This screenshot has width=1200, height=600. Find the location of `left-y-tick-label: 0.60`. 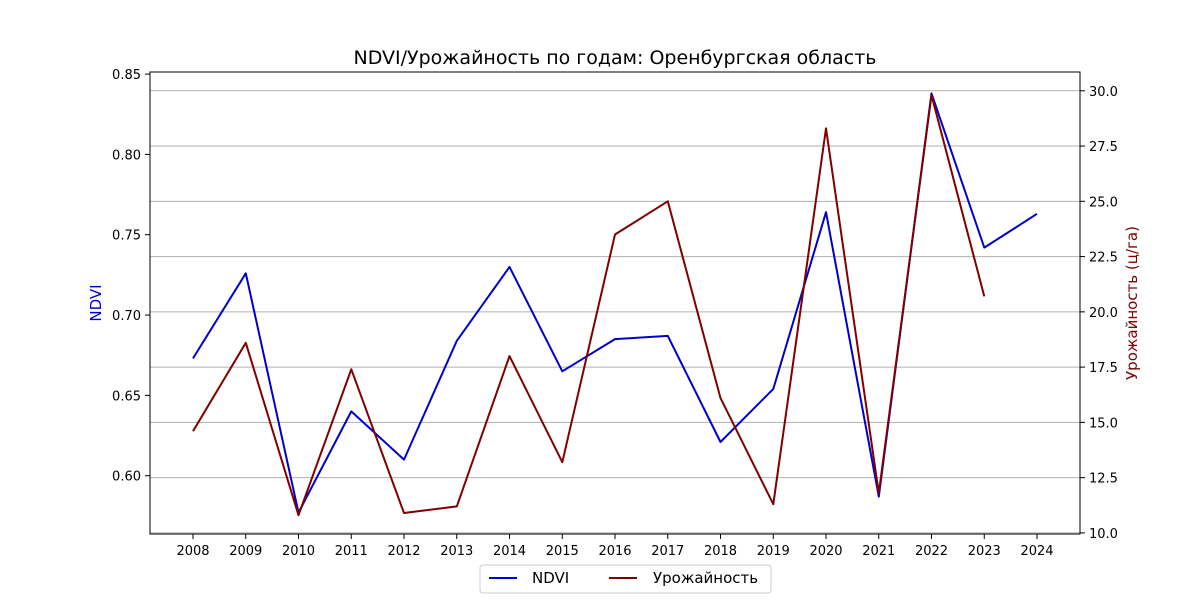

left-y-tick-label: 0.60 is located at coordinates (126, 477).